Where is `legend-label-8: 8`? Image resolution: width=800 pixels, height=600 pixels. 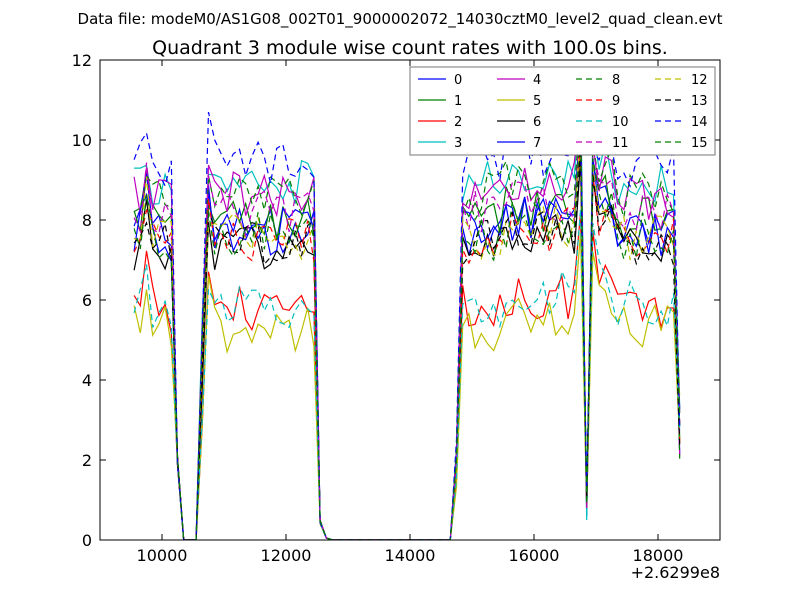
legend-label-8: 8 is located at coordinates (616, 80).